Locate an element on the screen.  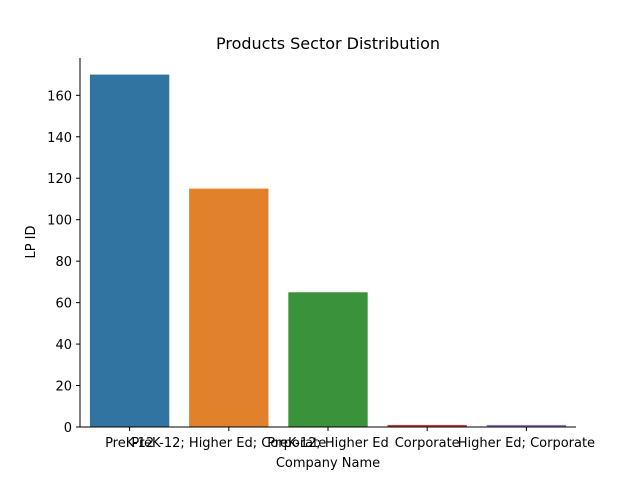
y-tick-label-8: 160 is located at coordinates (59, 96).